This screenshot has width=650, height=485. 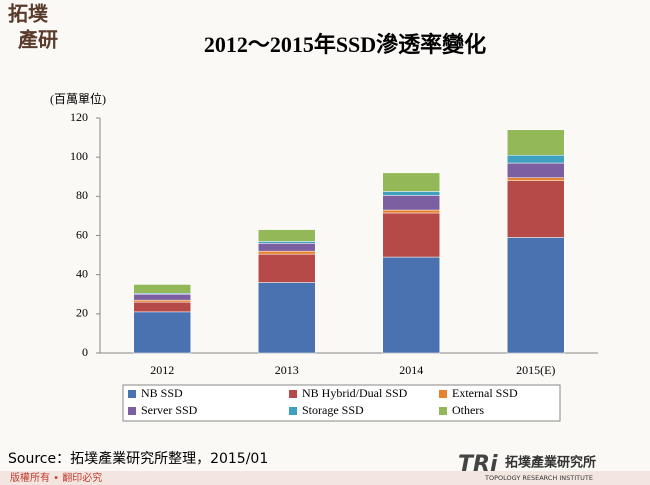 What do you see at coordinates (85, 352) in the screenshot?
I see `y-tick-label: 0` at bounding box center [85, 352].